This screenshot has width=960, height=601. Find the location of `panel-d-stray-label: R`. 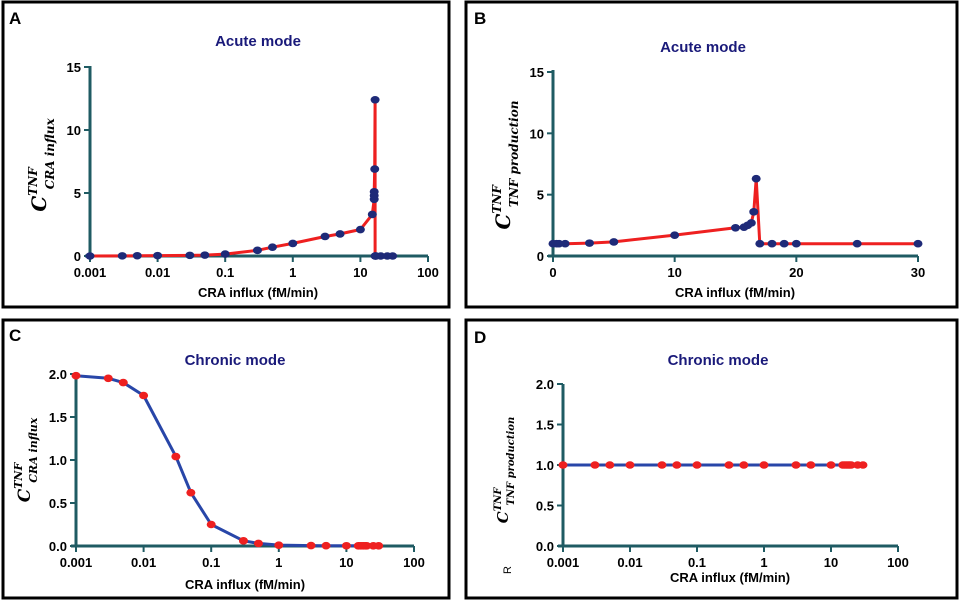

panel-d-stray-label: R is located at coordinates (508, 570).